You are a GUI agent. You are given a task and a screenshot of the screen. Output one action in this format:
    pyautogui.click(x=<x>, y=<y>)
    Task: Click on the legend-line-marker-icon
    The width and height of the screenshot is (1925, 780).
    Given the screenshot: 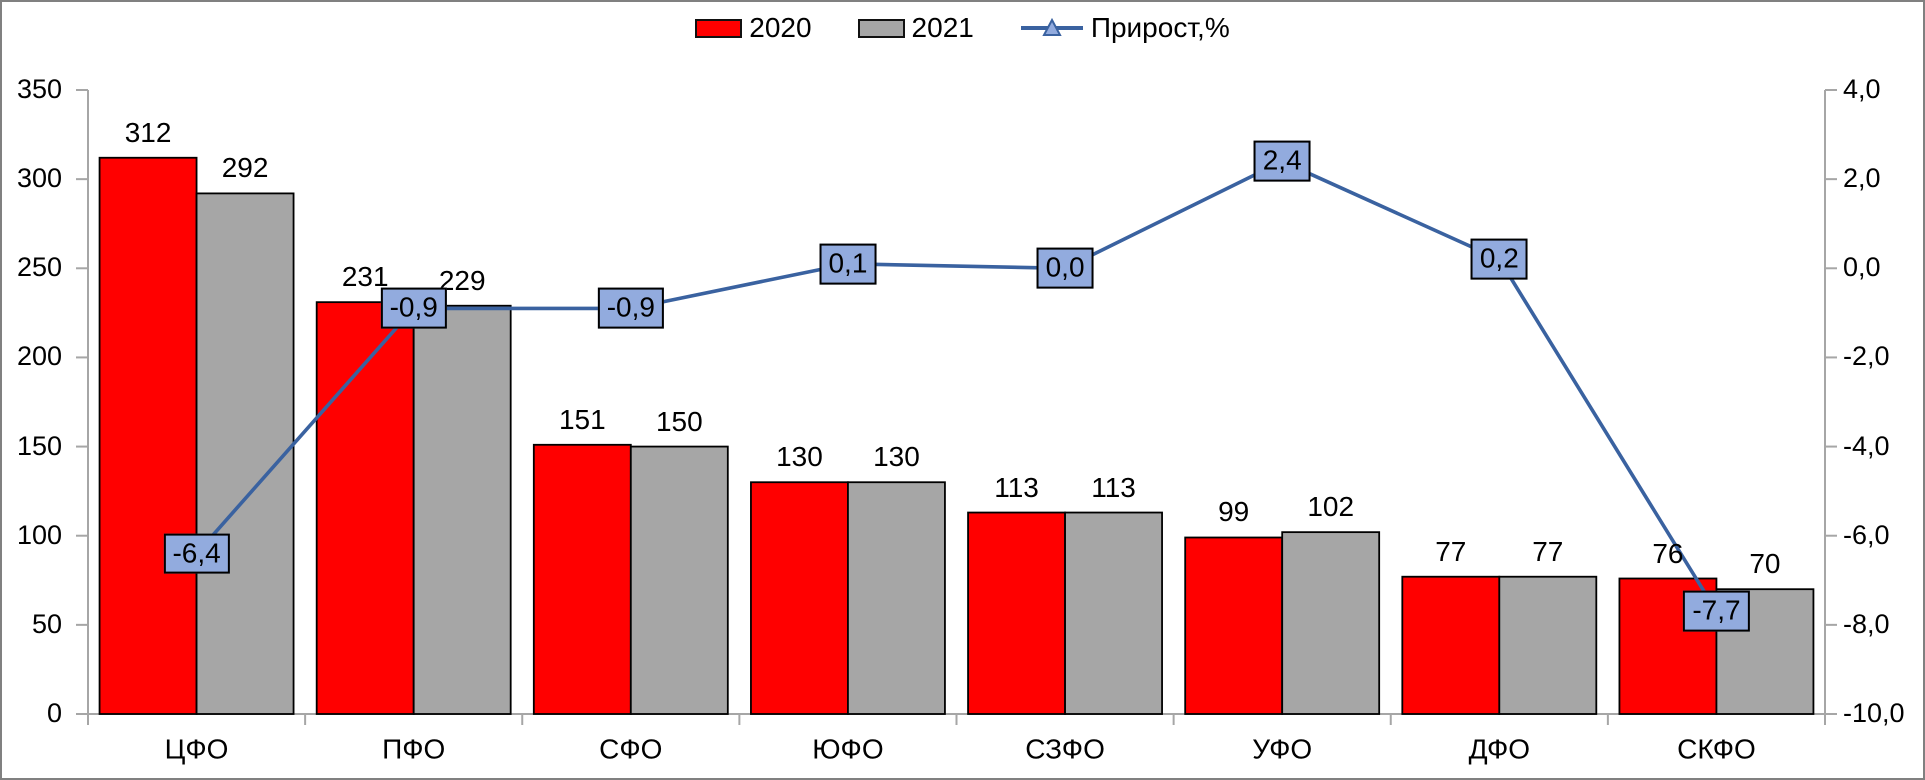 What is the action you would take?
    pyautogui.click(x=1052, y=28)
    